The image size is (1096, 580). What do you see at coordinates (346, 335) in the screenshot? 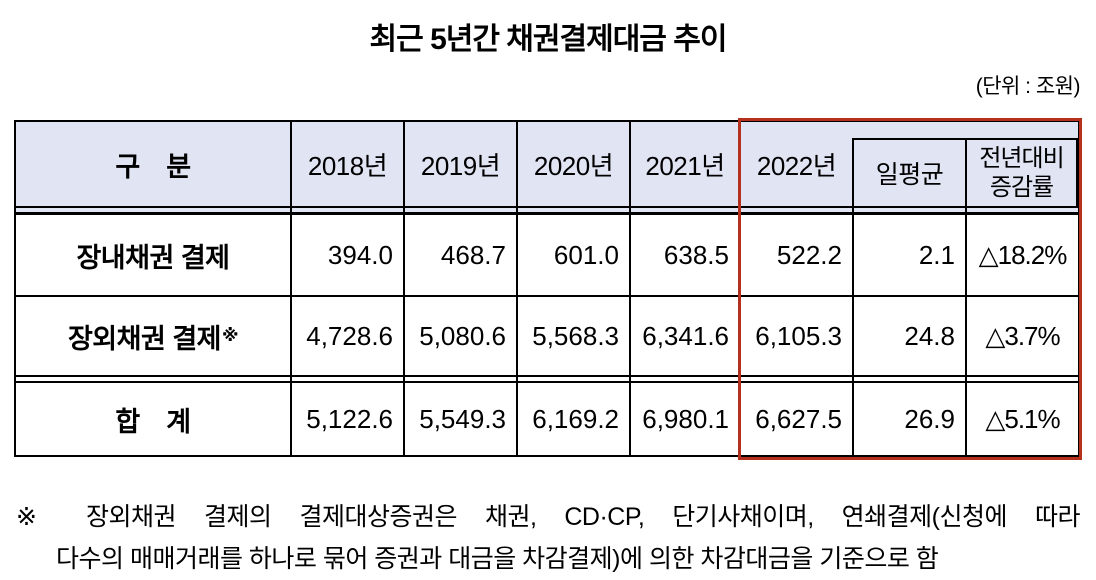
I see `cell-2018: 4,728.6` at bounding box center [346, 335].